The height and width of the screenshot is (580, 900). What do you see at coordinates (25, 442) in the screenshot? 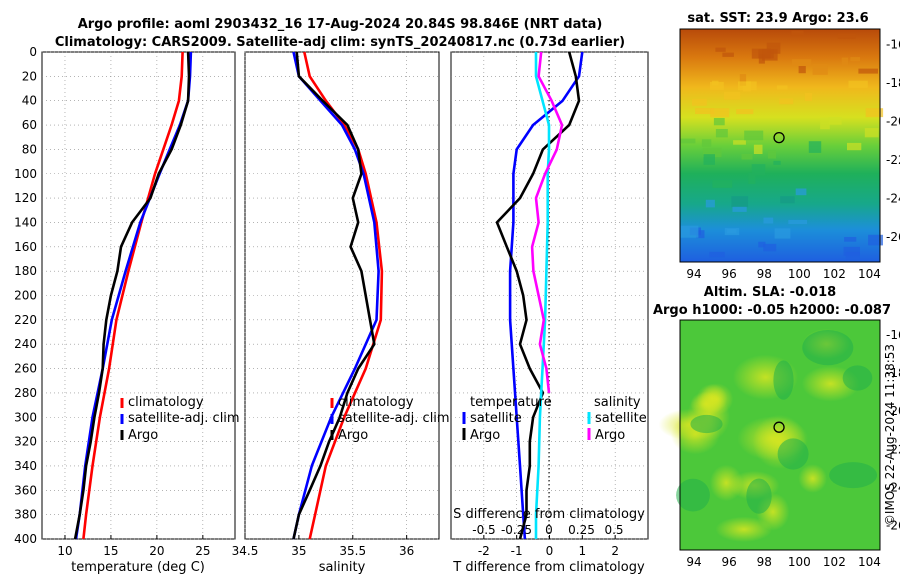
I see `y-tick-label: 320` at bounding box center [25, 442].